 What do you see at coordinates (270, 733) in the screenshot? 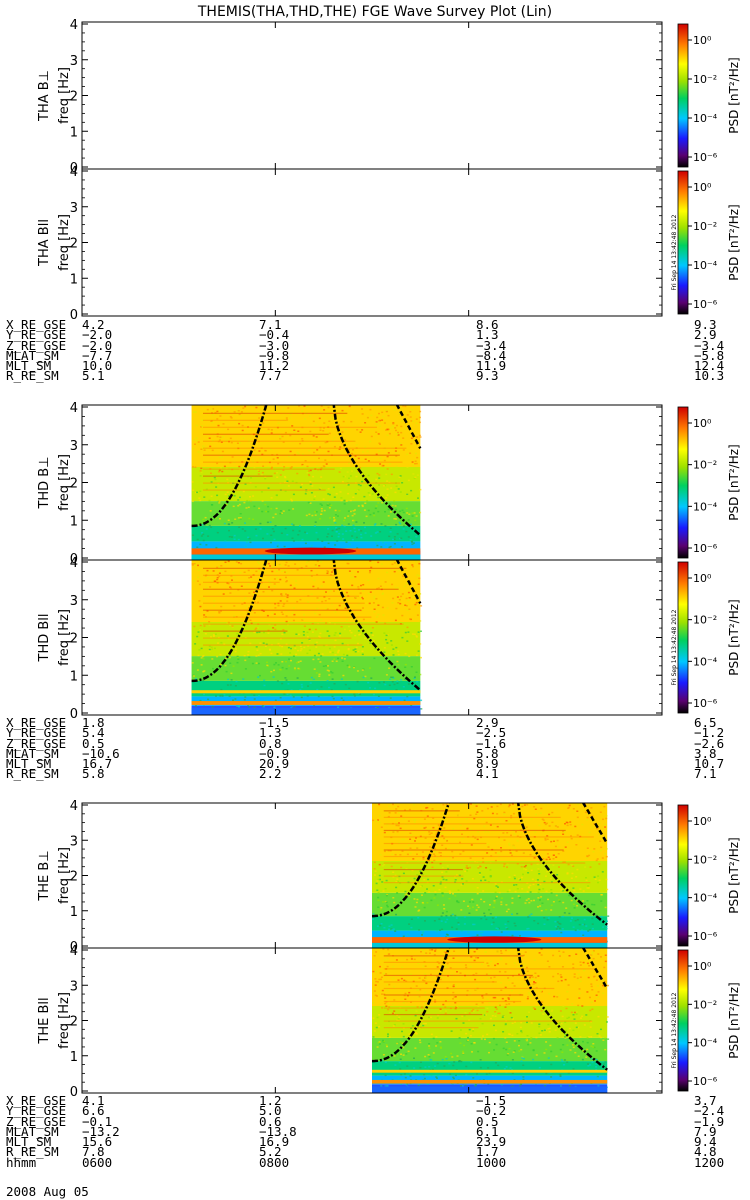
I see `ephemeris-value: 1.3` at bounding box center [270, 733].